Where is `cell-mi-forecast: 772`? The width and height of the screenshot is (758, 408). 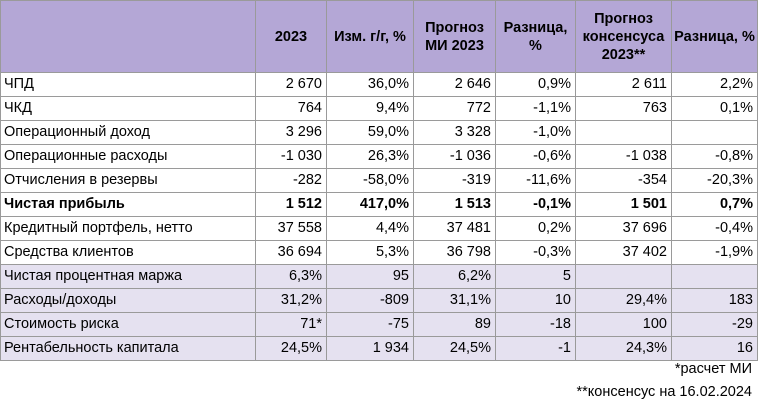
cell-mi-forecast: 772 is located at coordinates (454, 108).